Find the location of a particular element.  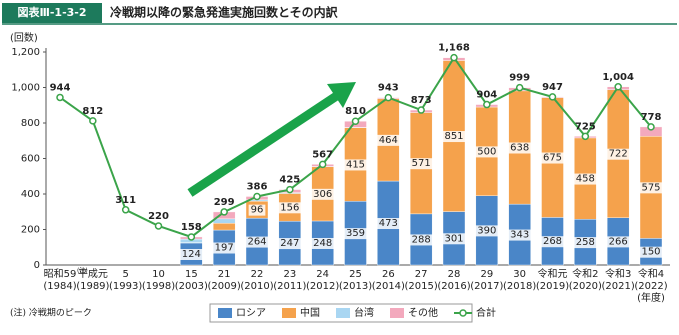

x-tick-year: (2022) is located at coordinates (650, 286).